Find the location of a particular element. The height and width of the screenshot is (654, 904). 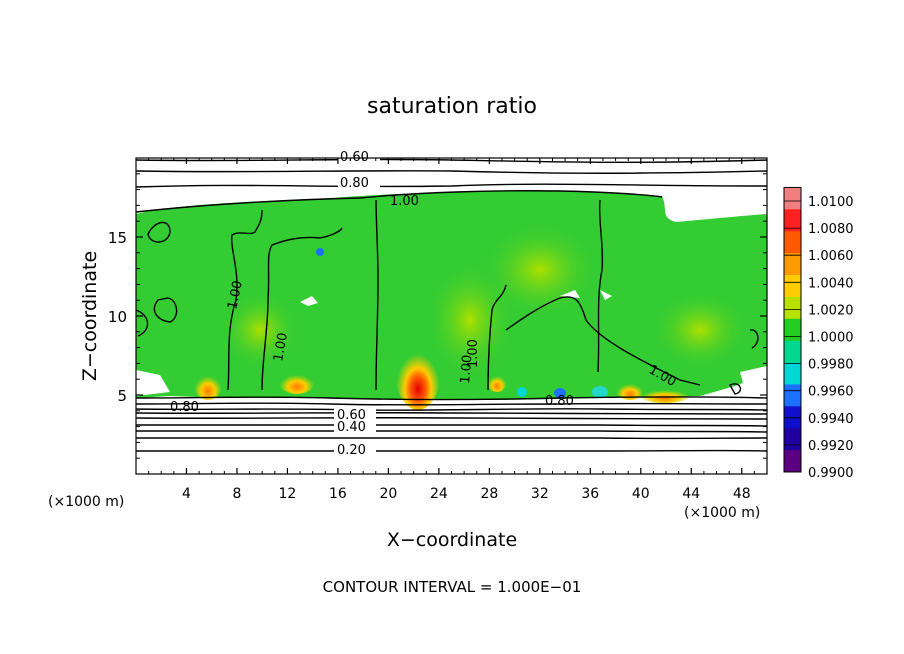

colorbar-label: 1.0020 is located at coordinates (831, 310).